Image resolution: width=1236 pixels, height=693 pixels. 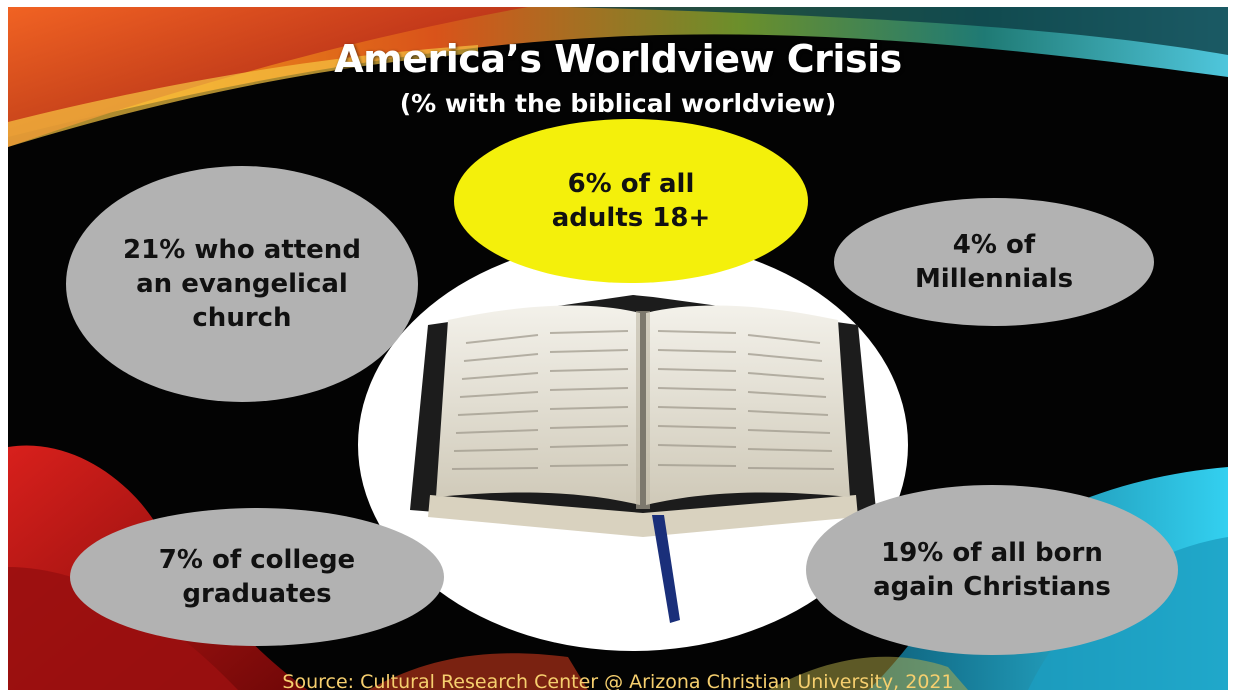 What do you see at coordinates (618, 59) in the screenshot?
I see `slide-title: America’s Worldview Crisis` at bounding box center [618, 59].